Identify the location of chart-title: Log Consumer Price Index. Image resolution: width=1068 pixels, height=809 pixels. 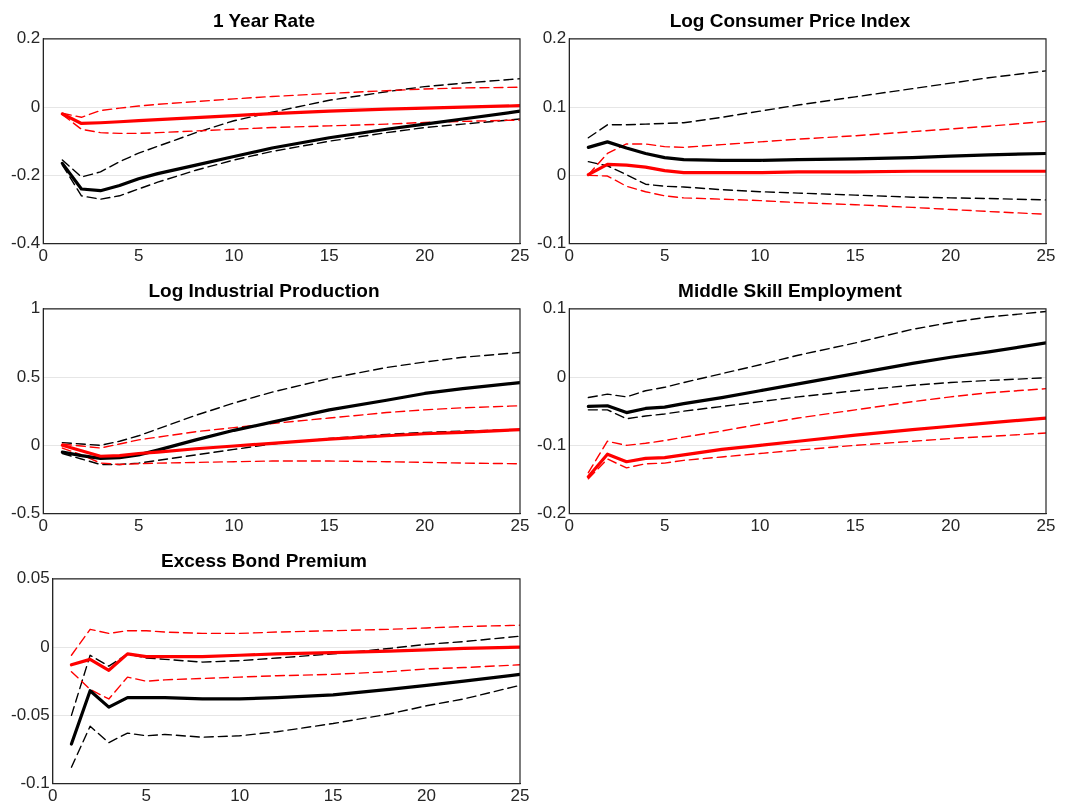
(790, 20).